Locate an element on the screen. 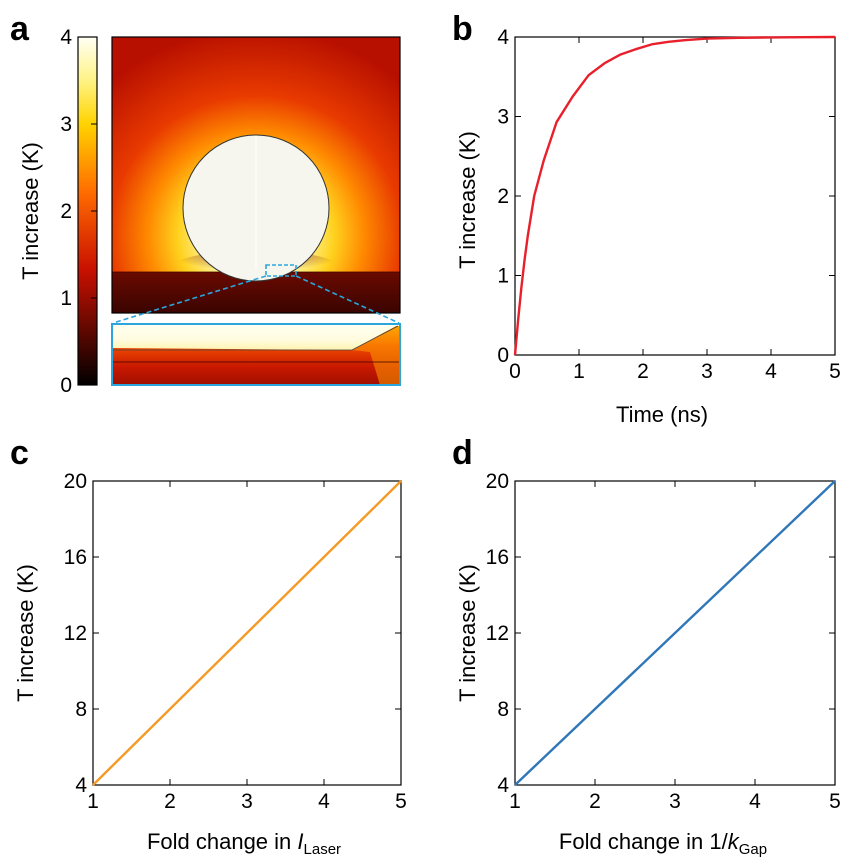 Image resolution: width=841 pixels, height=863 pixels. series-line-b is located at coordinates (674, 195).